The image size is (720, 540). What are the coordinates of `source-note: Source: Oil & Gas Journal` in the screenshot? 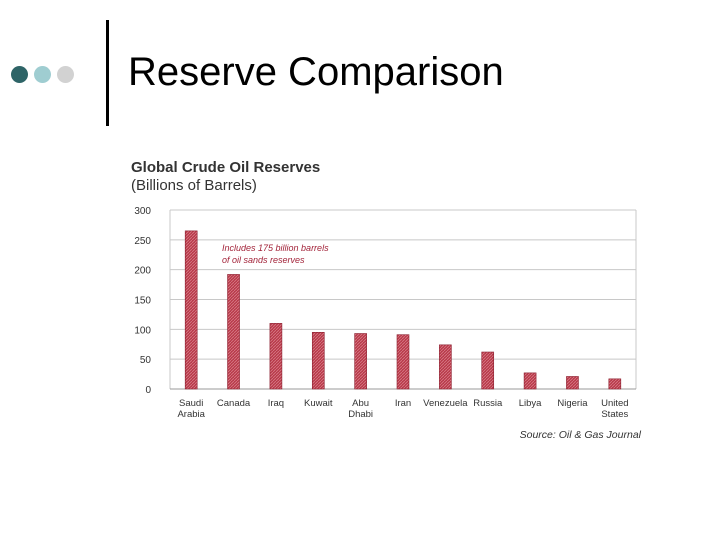 It's located at (581, 435).